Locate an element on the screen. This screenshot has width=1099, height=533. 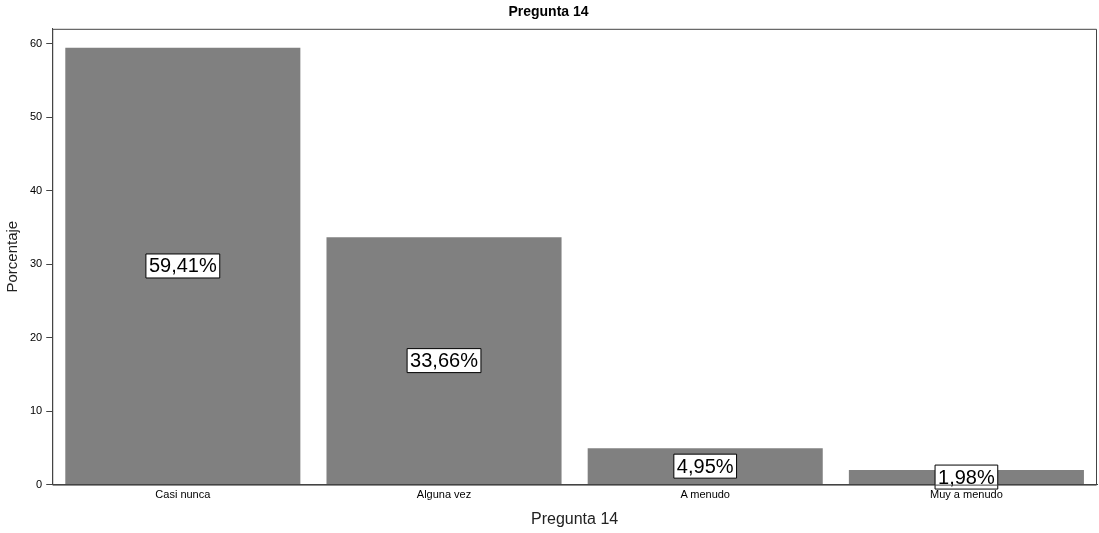
data-label: 4,95% is located at coordinates (705, 465).